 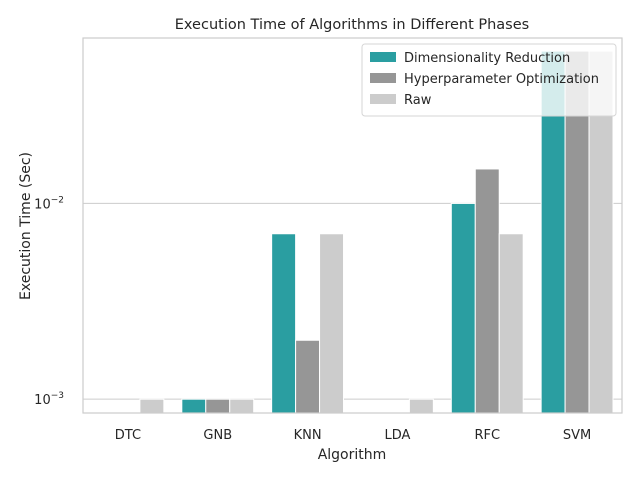 I want to click on x-tick-label: GNB, so click(x=217, y=435).